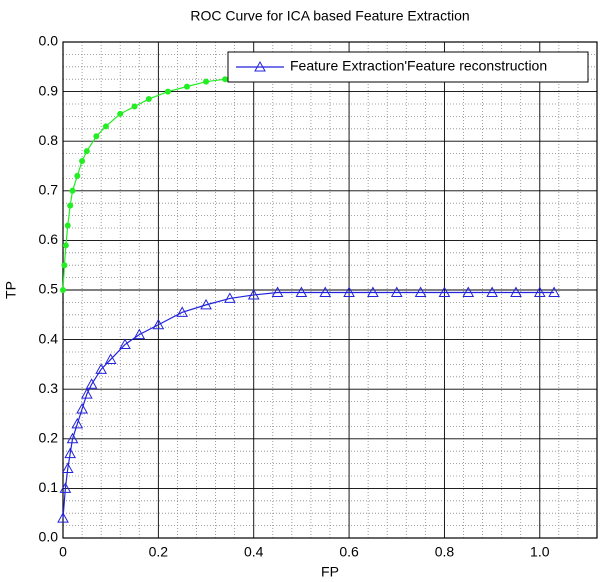  I want to click on y-axis-label: TP, so click(11, 290).